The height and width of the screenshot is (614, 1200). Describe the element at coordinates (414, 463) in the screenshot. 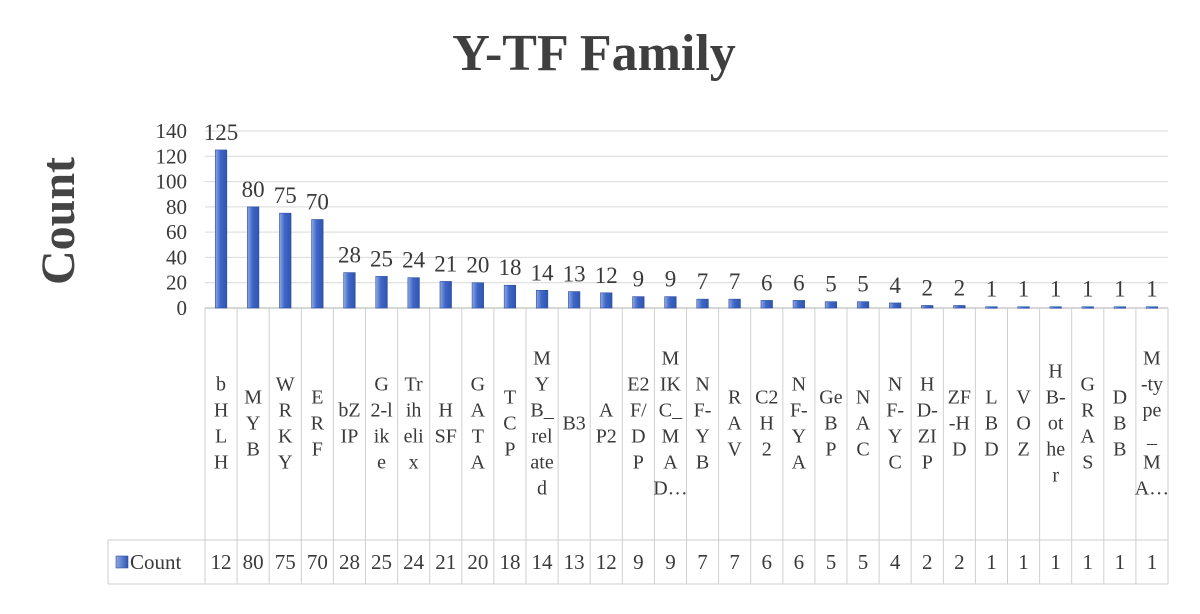

I see `category-label: x` at that location.